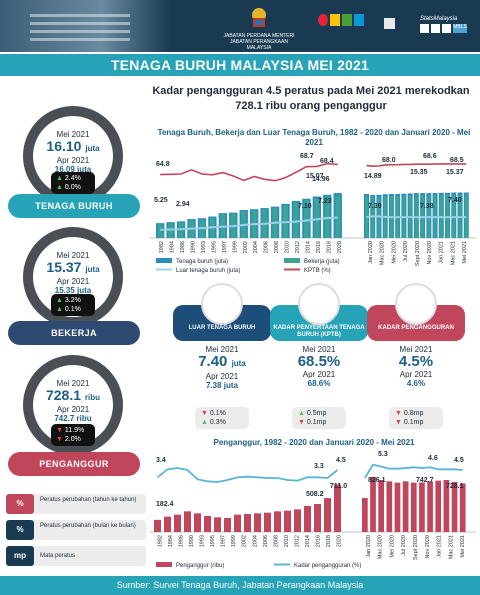 The image size is (480, 595). What do you see at coordinates (204, 247) in the screenshot?
I see `tick-label: 1993` at bounding box center [204, 247].